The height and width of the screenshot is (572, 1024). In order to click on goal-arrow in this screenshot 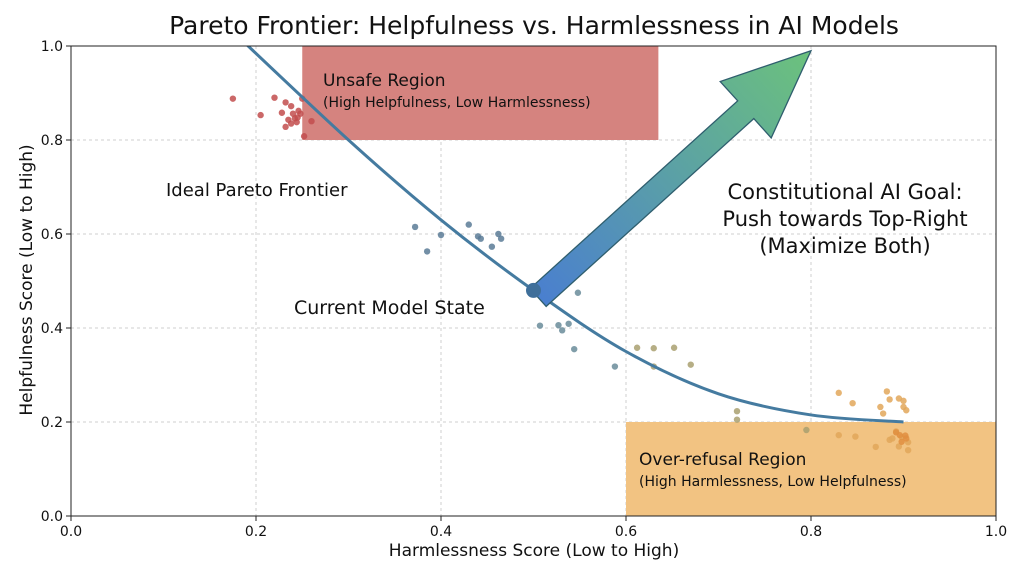, I will do `click(671, 178)`.